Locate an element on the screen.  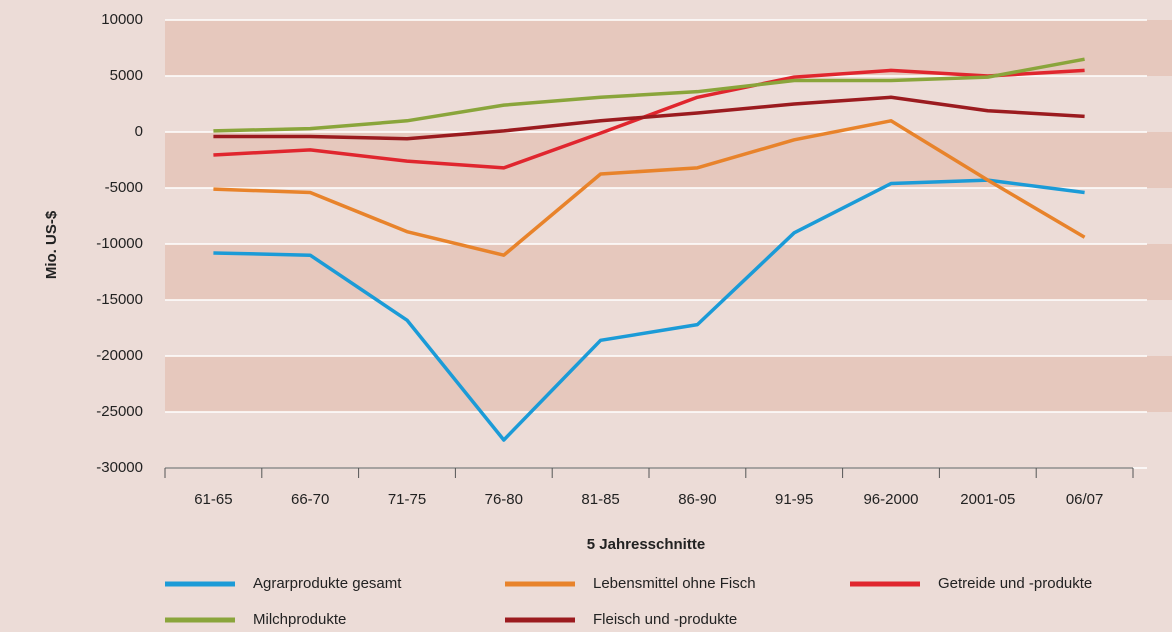
x-axis-label: 5 Jahresschnitte is located at coordinates (646, 544).